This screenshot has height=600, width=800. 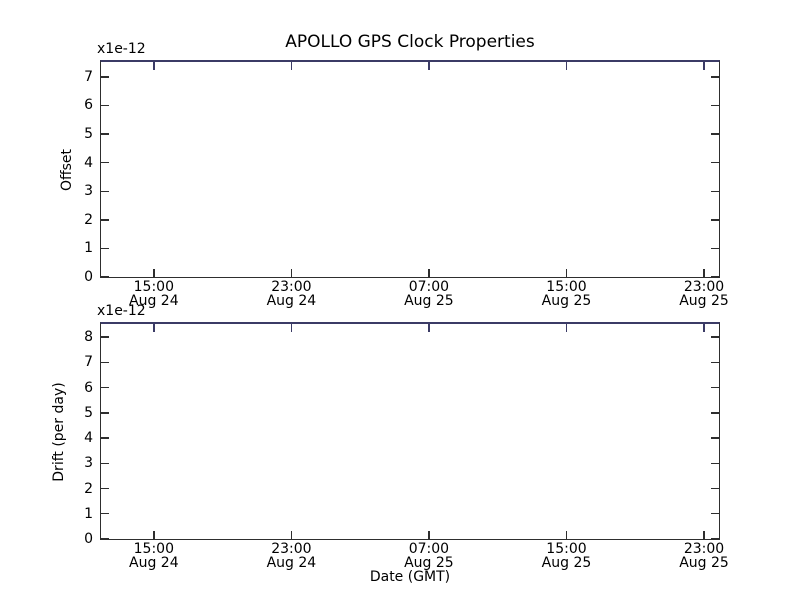 What do you see at coordinates (410, 577) in the screenshot?
I see `x-axis-label: Date (GMT)` at bounding box center [410, 577].